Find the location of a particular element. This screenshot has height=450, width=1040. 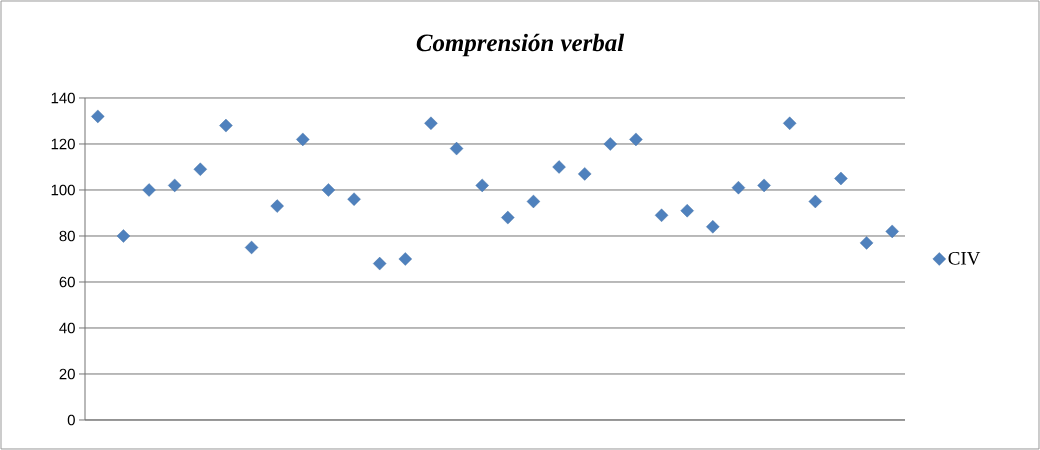

y-tick-label: 100 is located at coordinates (63, 190).